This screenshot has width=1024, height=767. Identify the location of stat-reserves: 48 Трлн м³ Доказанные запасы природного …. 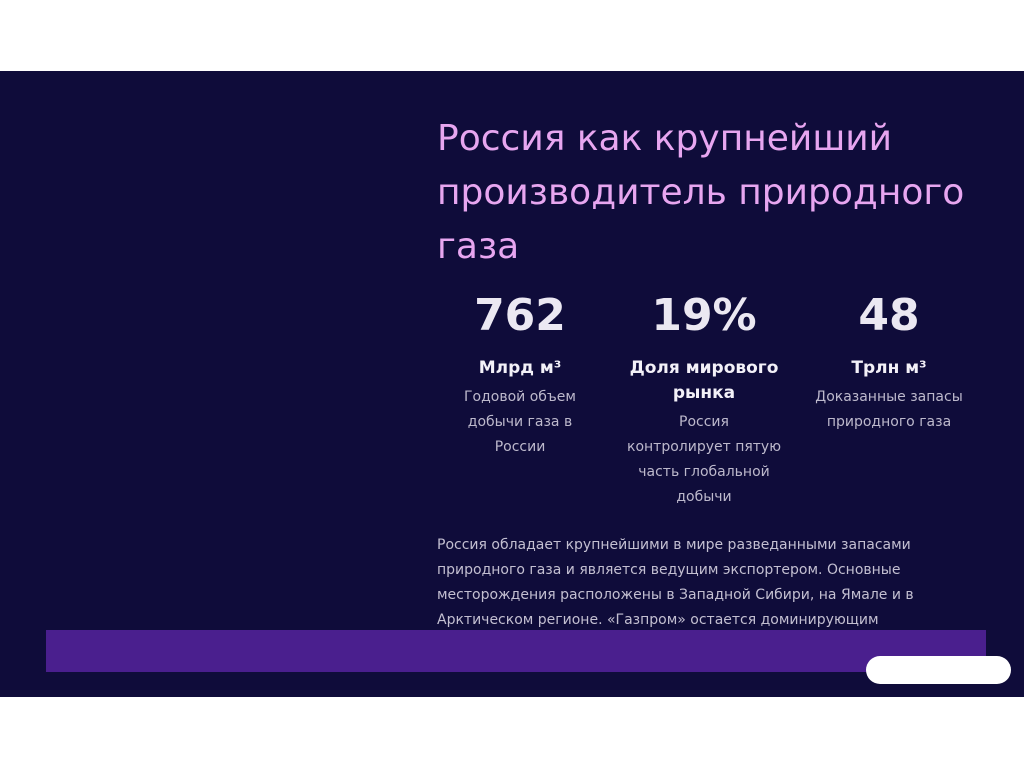
(889, 361).